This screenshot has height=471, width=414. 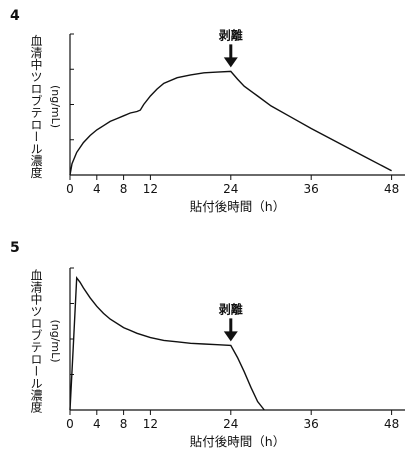 What do you see at coordinates (167, 343) in the screenshot?
I see `chart2-concentration-line` at bounding box center [167, 343].